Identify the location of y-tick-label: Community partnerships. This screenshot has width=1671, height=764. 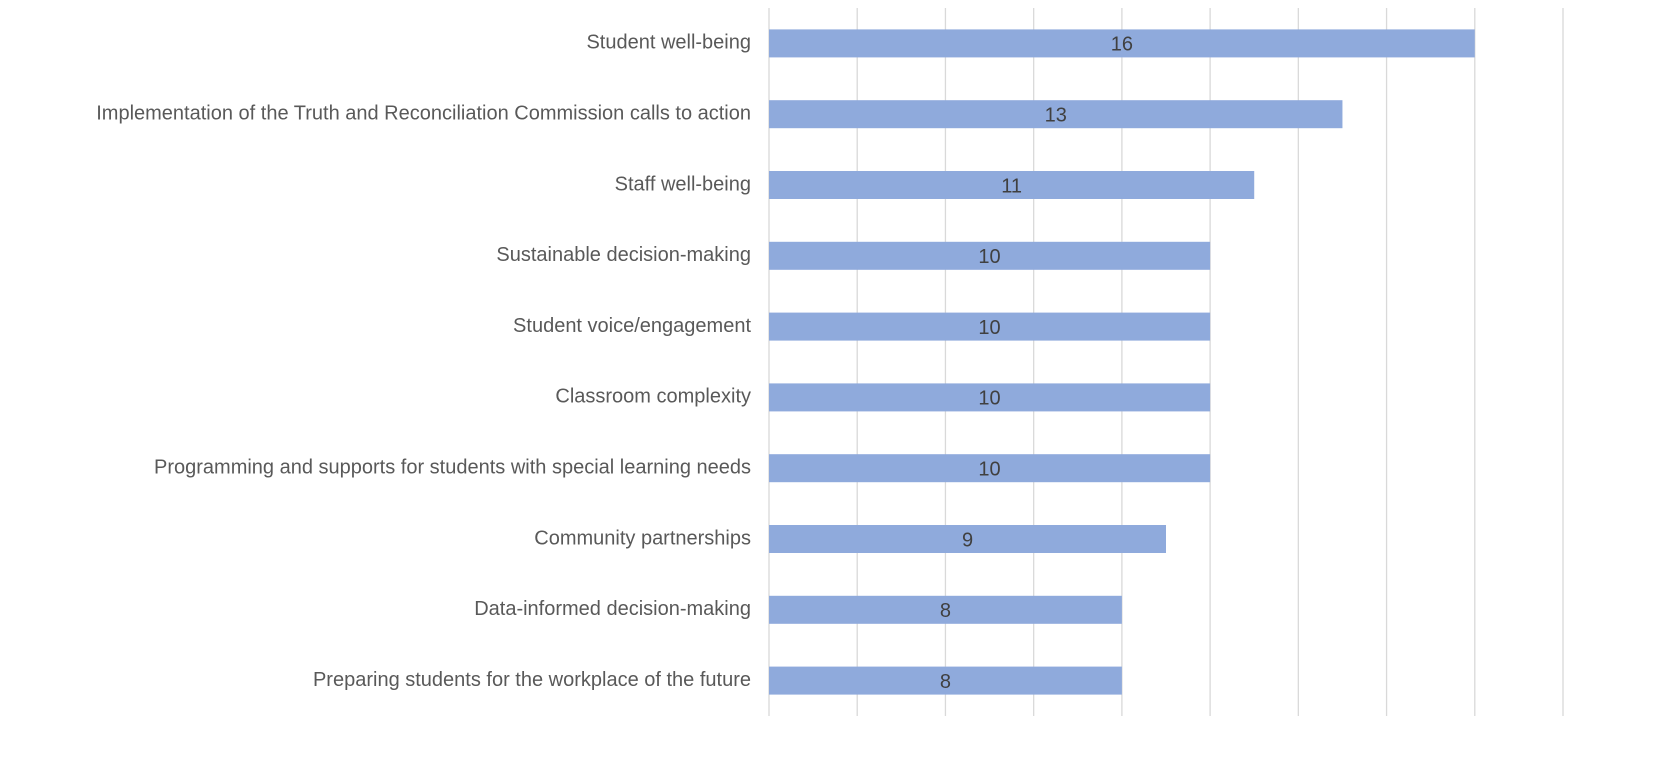
(642, 538).